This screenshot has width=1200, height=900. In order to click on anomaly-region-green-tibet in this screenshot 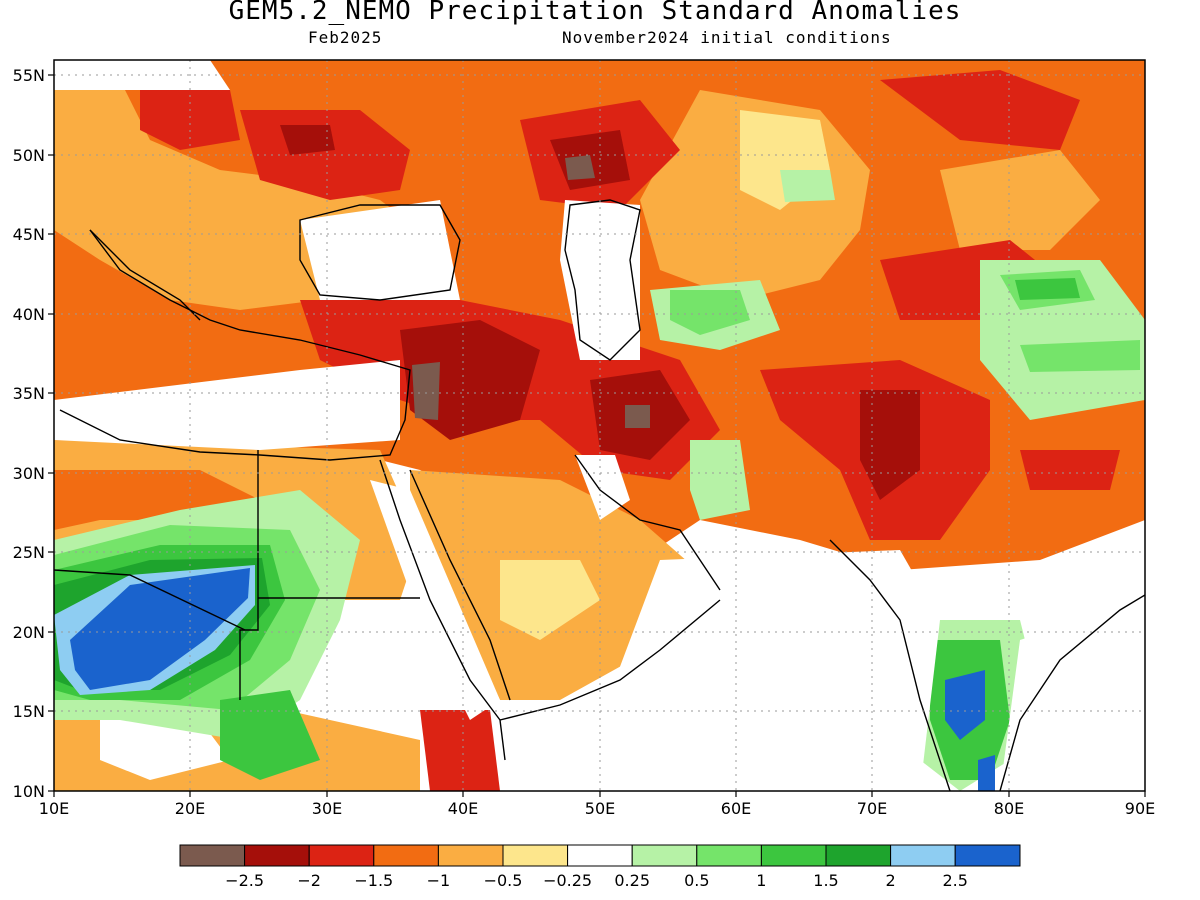, I will do `click(1080, 356)`.